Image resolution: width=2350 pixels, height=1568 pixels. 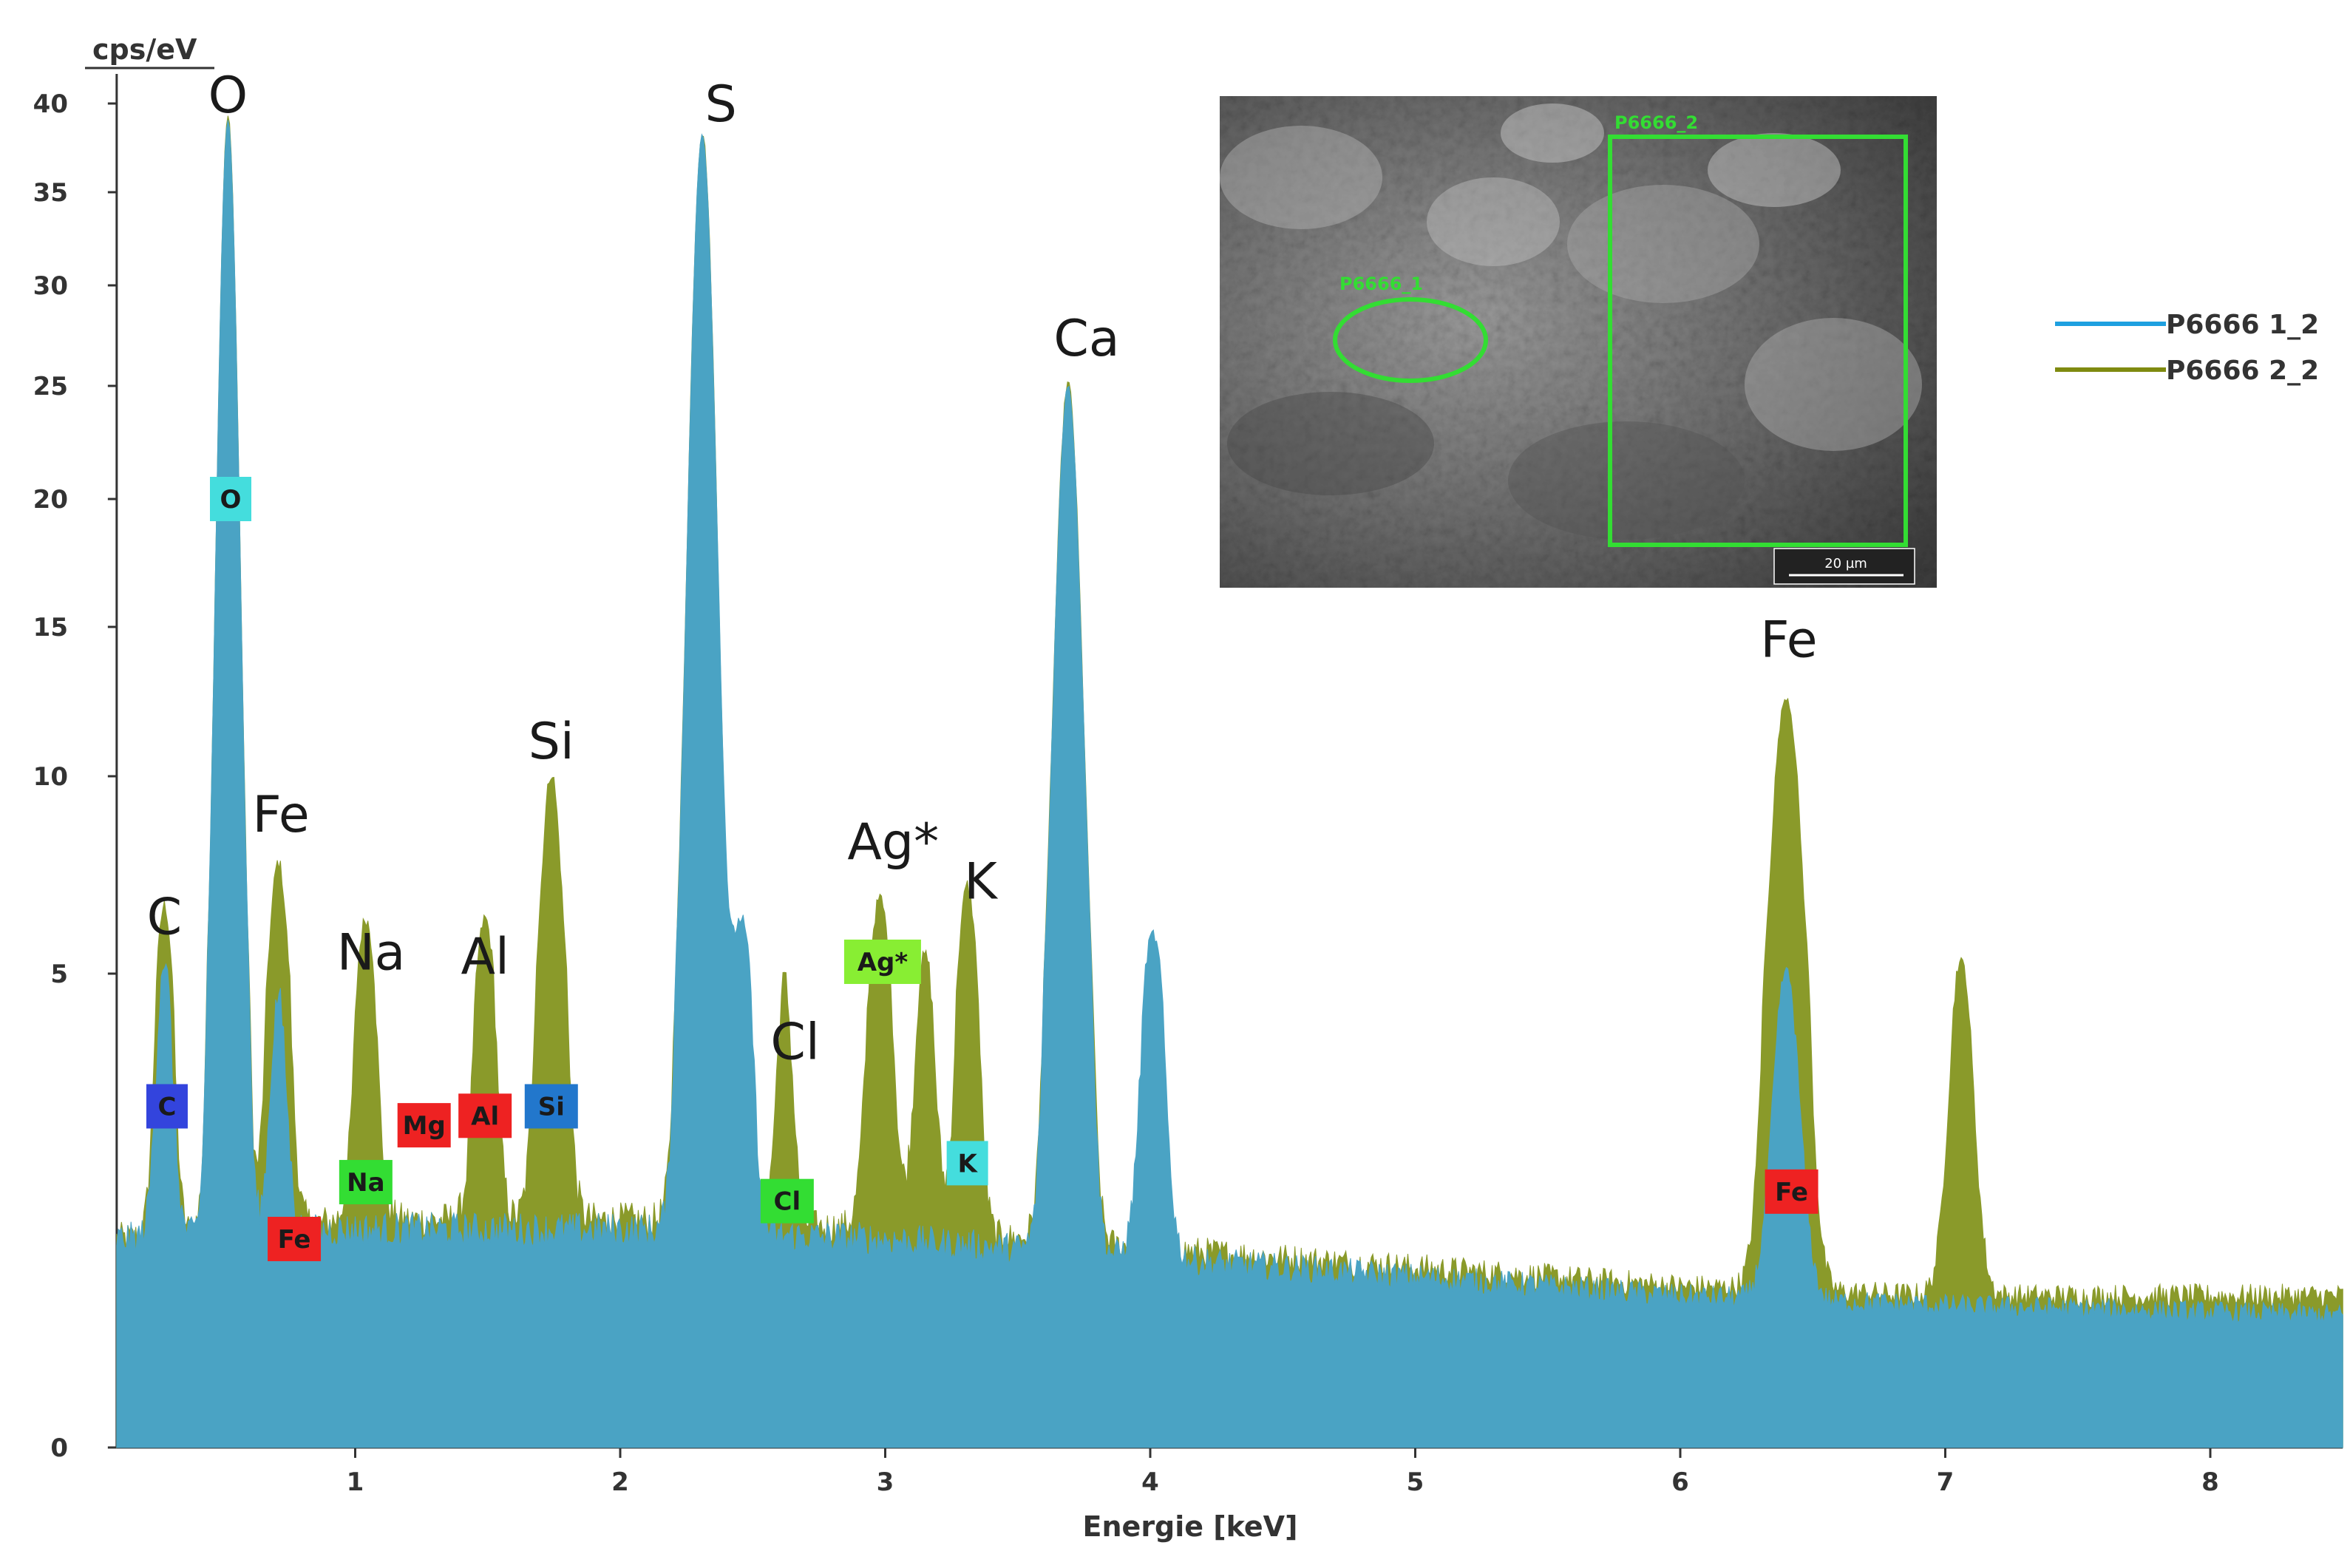 What do you see at coordinates (620, 1482) in the screenshot?
I see `x-tick-label: 2` at bounding box center [620, 1482].